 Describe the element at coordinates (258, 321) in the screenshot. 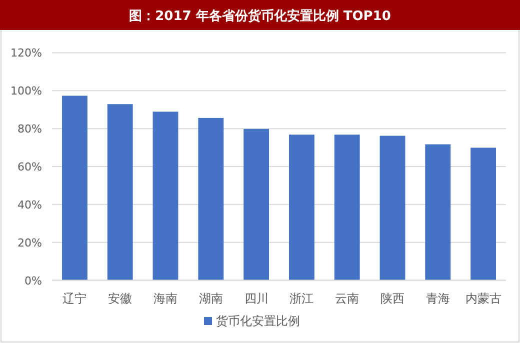

I see `legend-label: 货币化安置比例` at that location.